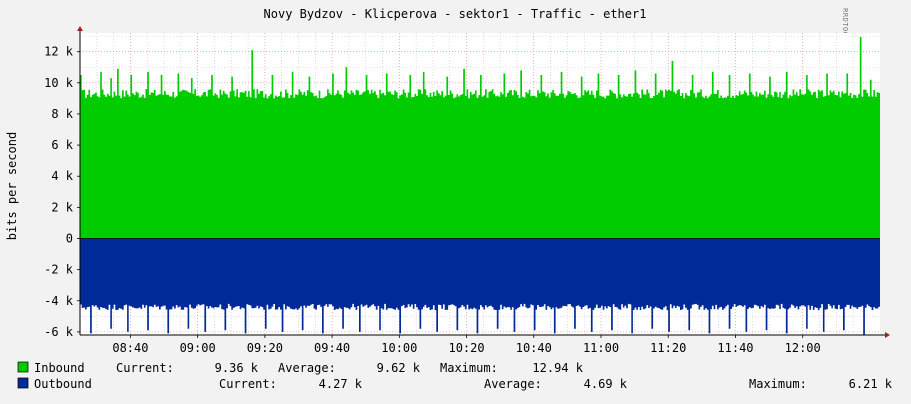  Describe the element at coordinates (62, 114) in the screenshot. I see `y-tick-label: 8 k` at that location.